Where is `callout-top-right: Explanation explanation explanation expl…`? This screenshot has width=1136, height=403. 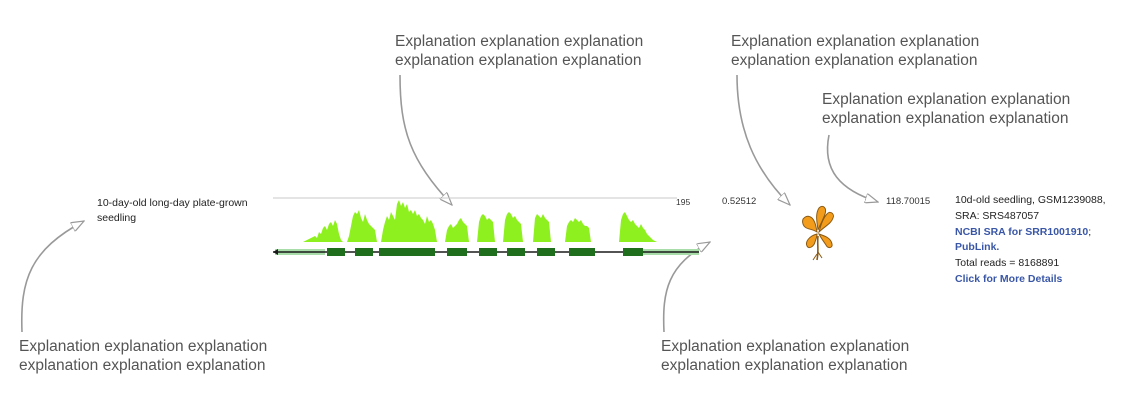
callout-top-right: Explanation explanation explanation expl… is located at coordinates (855, 51).